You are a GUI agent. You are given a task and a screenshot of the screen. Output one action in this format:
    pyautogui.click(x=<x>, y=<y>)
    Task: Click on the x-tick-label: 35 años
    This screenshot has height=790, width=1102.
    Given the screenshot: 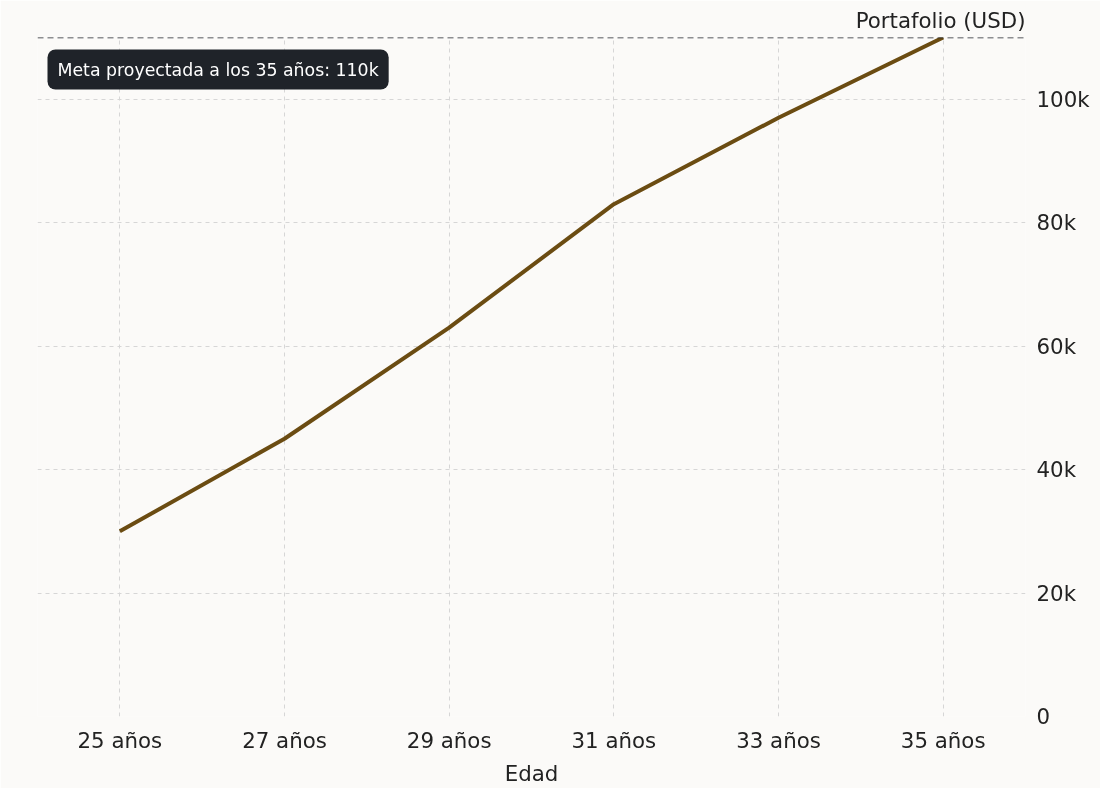 What is the action you would take?
    pyautogui.click(x=943, y=740)
    